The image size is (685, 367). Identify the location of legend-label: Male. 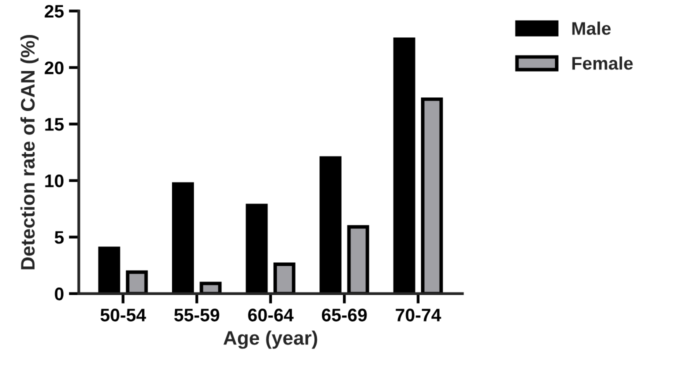
(591, 28).